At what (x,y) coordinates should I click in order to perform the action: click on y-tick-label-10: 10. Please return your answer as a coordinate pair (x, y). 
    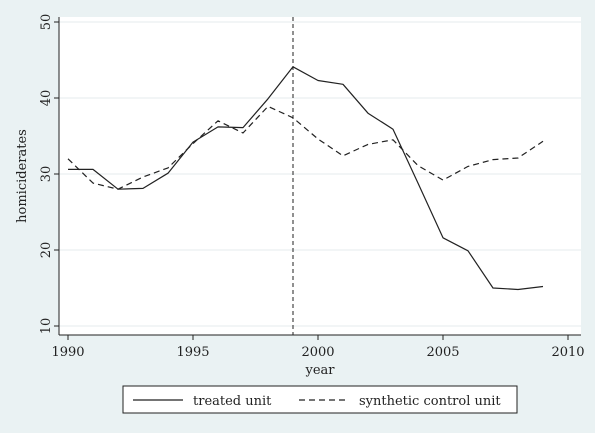
    Looking at the image, I should click on (46, 326).